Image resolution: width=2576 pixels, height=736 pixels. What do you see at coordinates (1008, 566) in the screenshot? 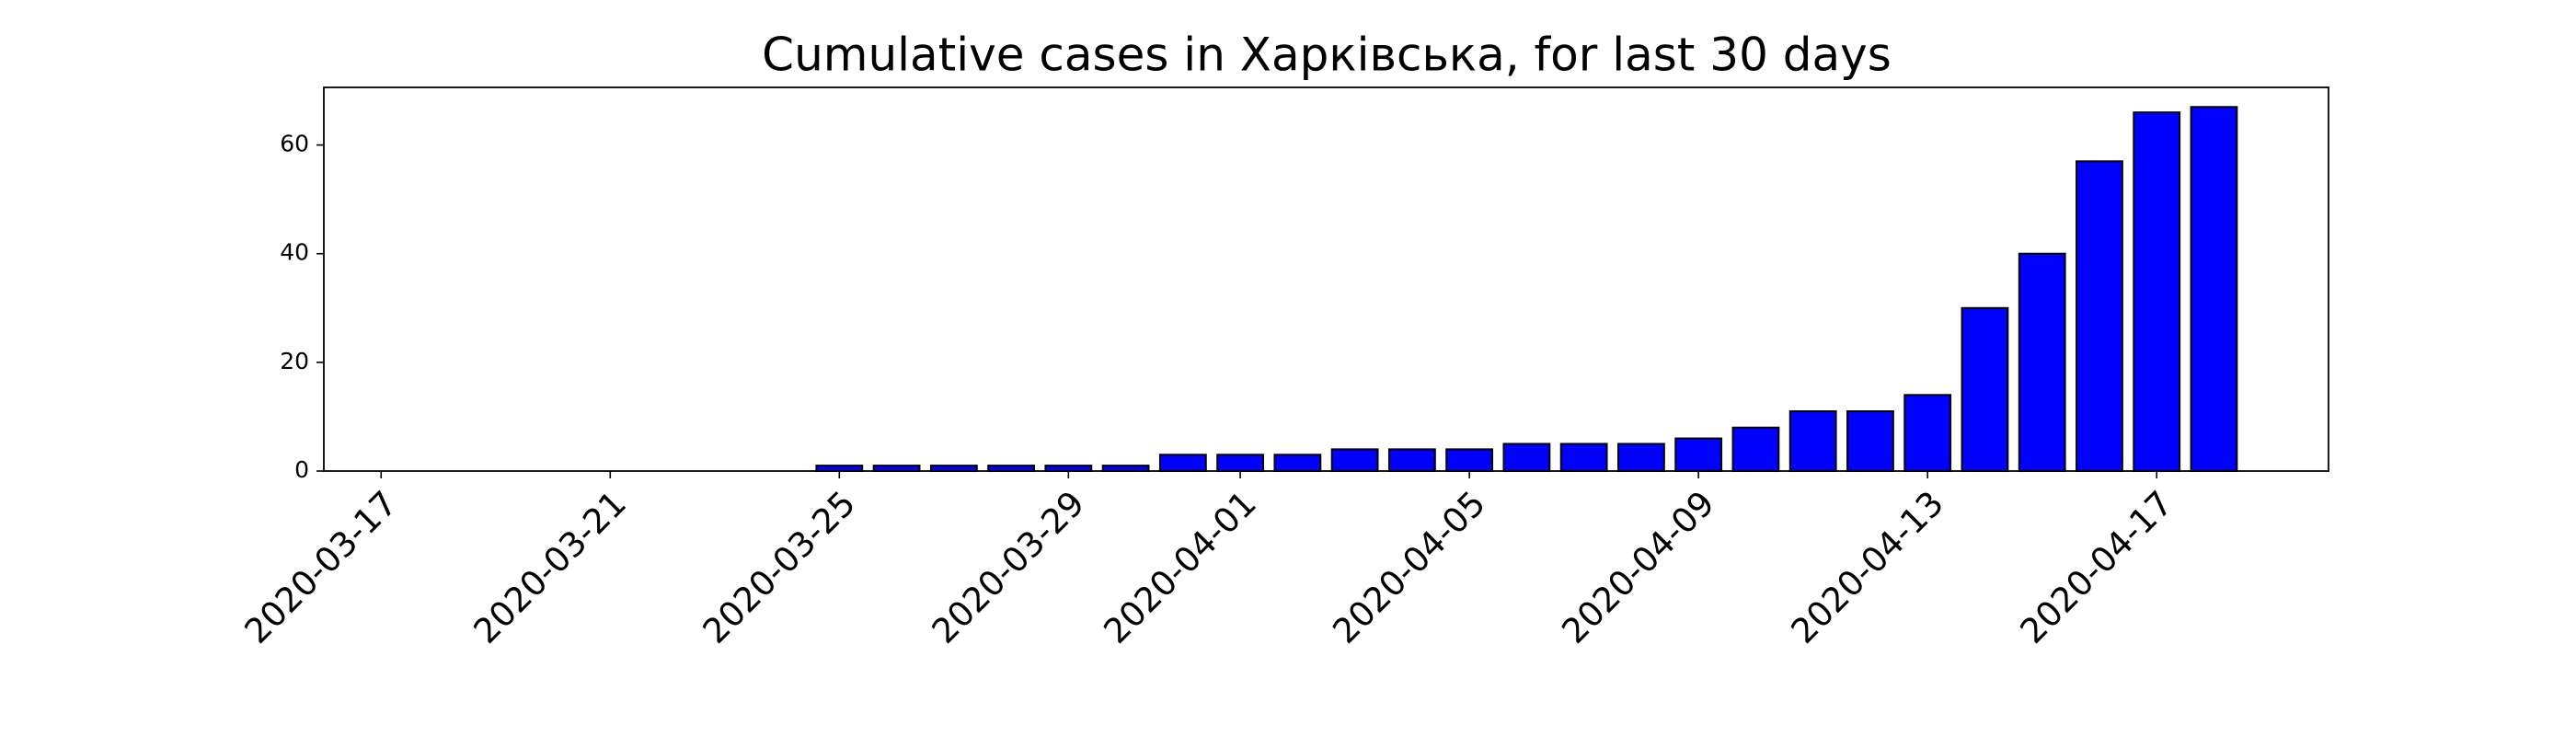
I see `x-tick-label: 2020-03-29` at bounding box center [1008, 566].